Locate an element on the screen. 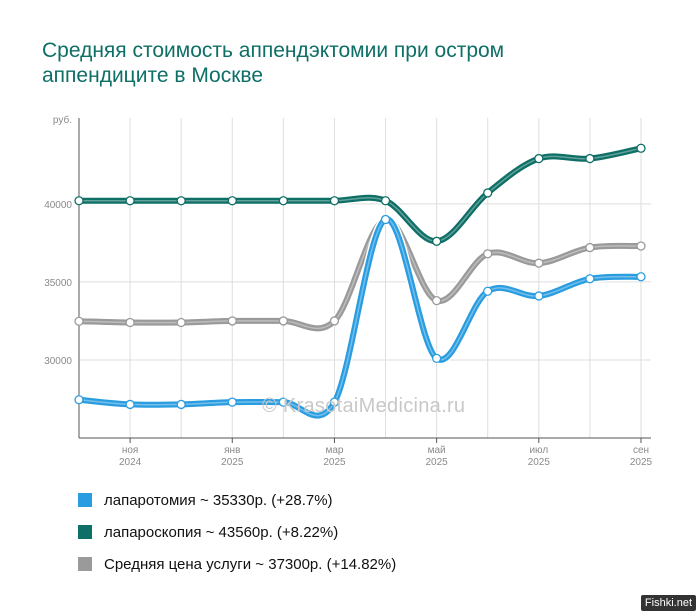 This screenshot has height=615, width=700. legend-item-laparotomy: лапаротомия ~ 35330р. (+28.7%) is located at coordinates (237, 500).